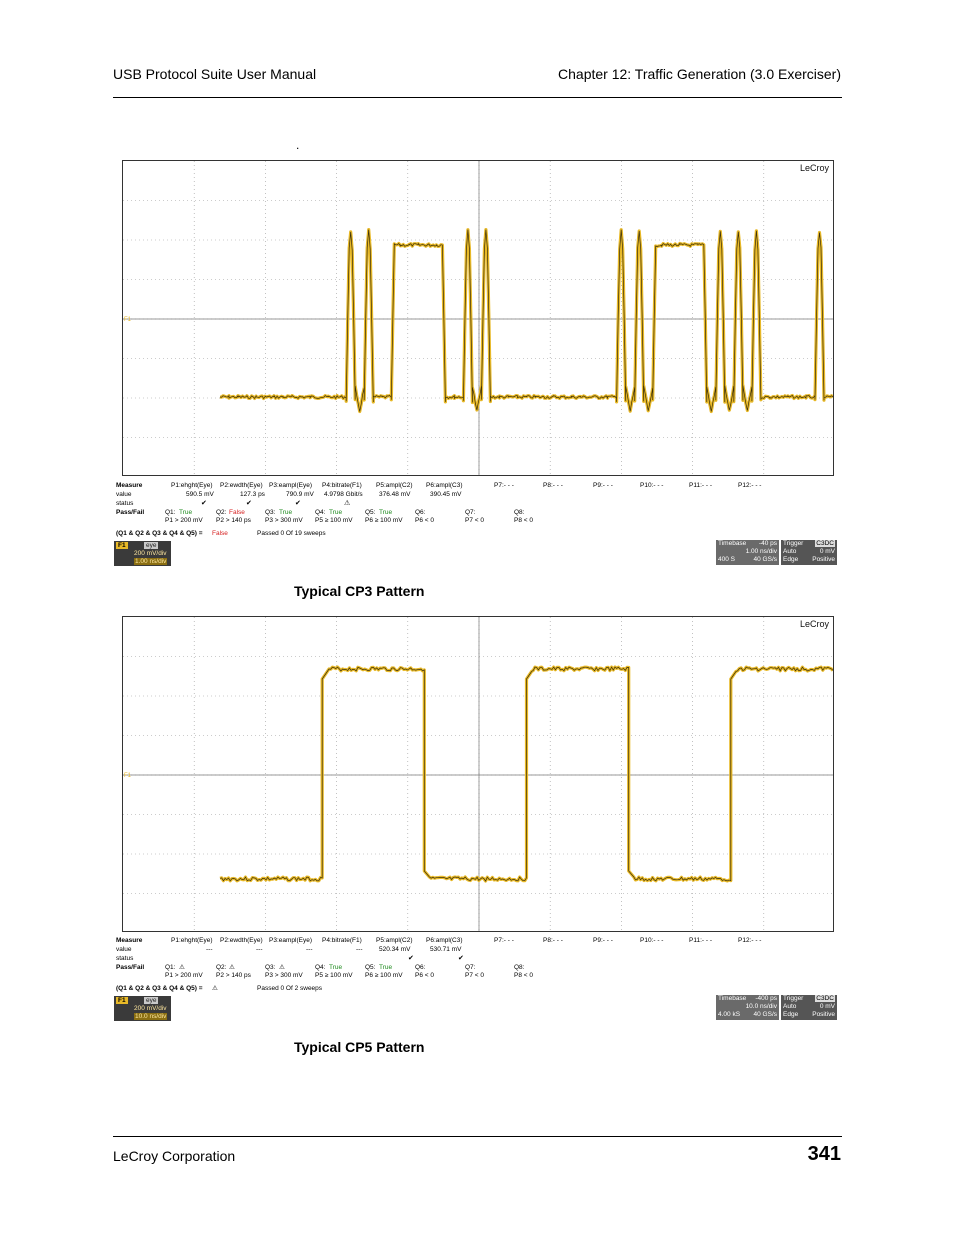  I want to click on measure-header: P9:- - -, so click(603, 485).